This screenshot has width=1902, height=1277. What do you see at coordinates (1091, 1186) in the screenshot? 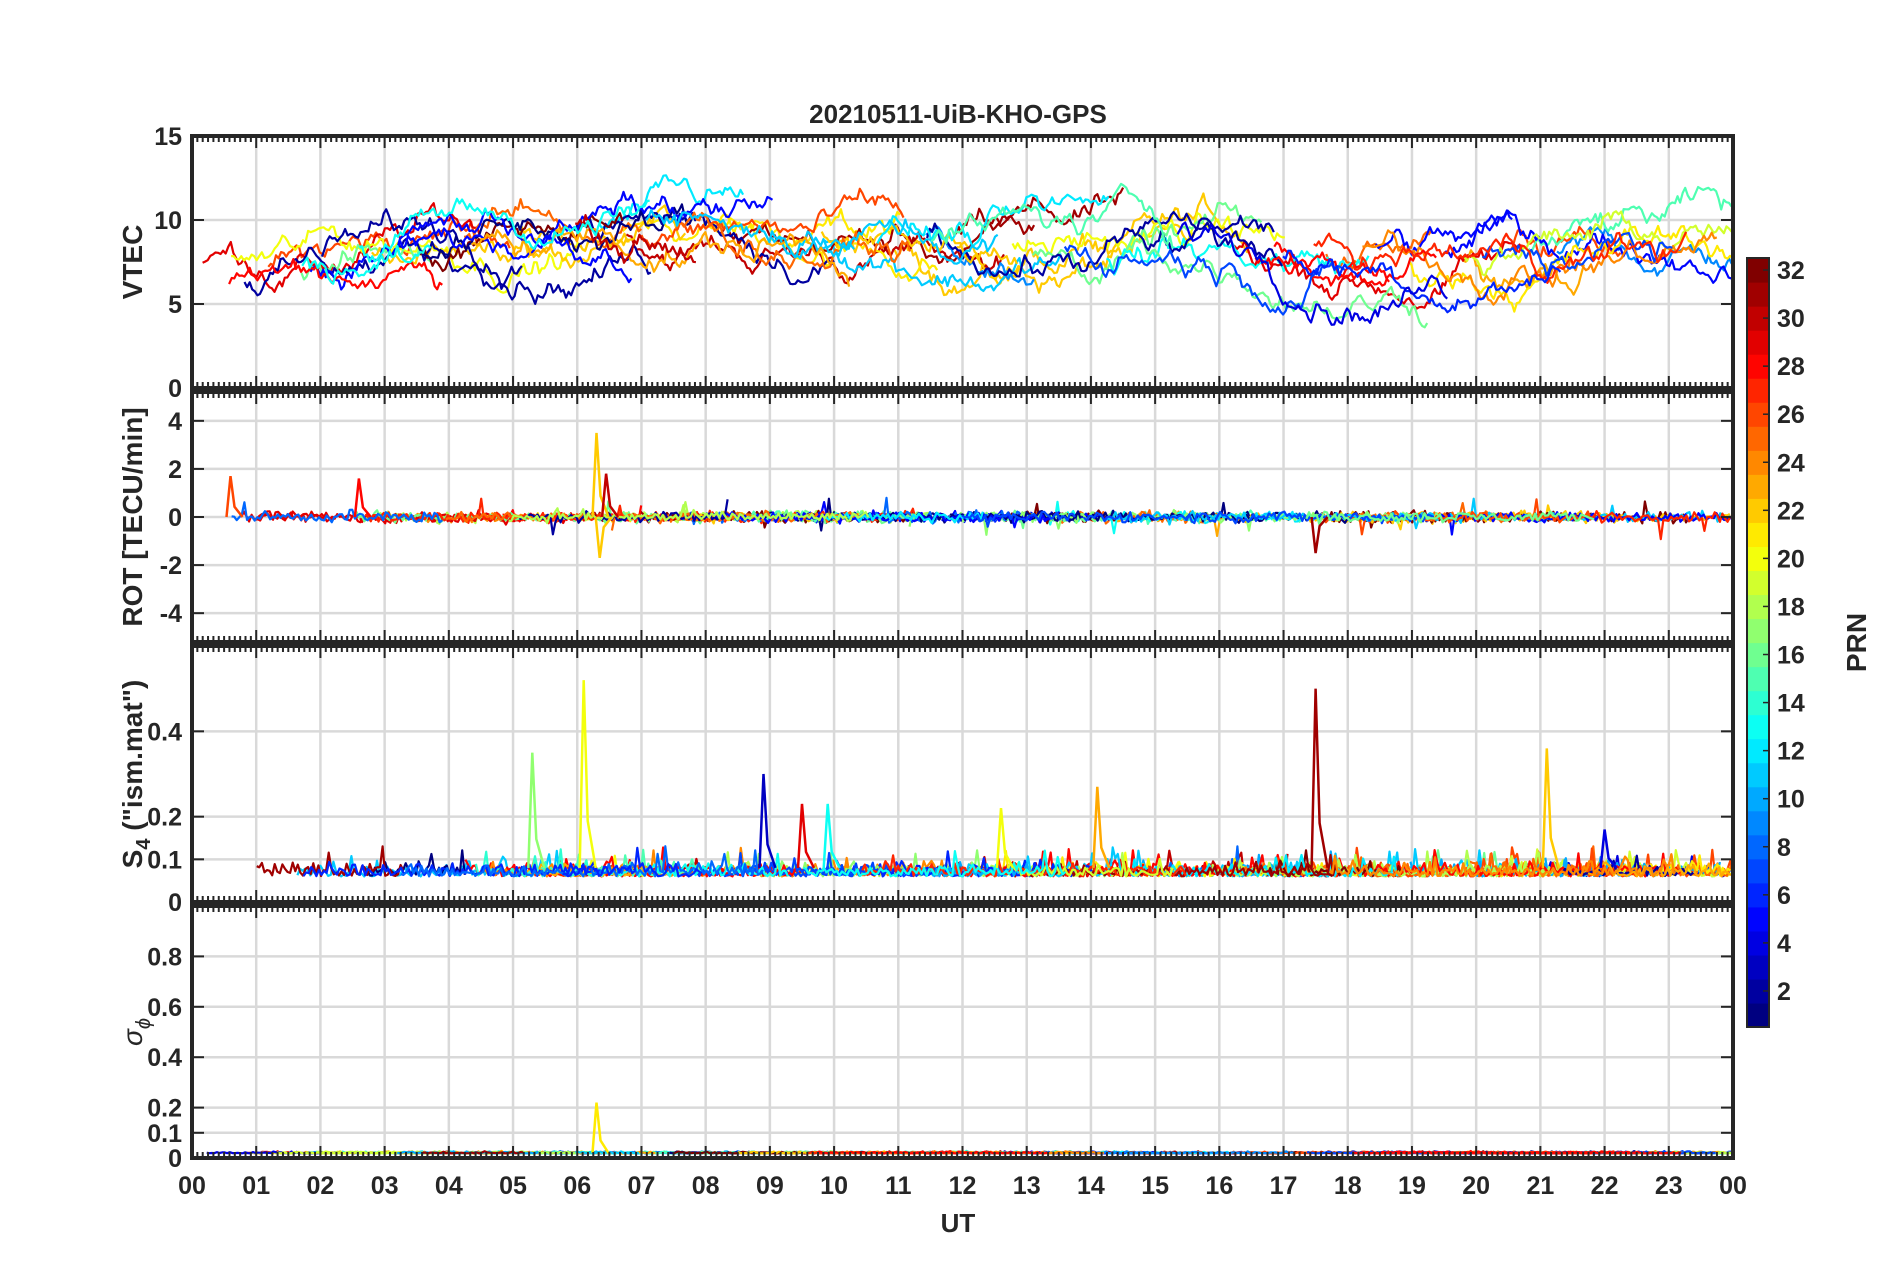
I see `x-tick-label: 14` at bounding box center [1091, 1186].